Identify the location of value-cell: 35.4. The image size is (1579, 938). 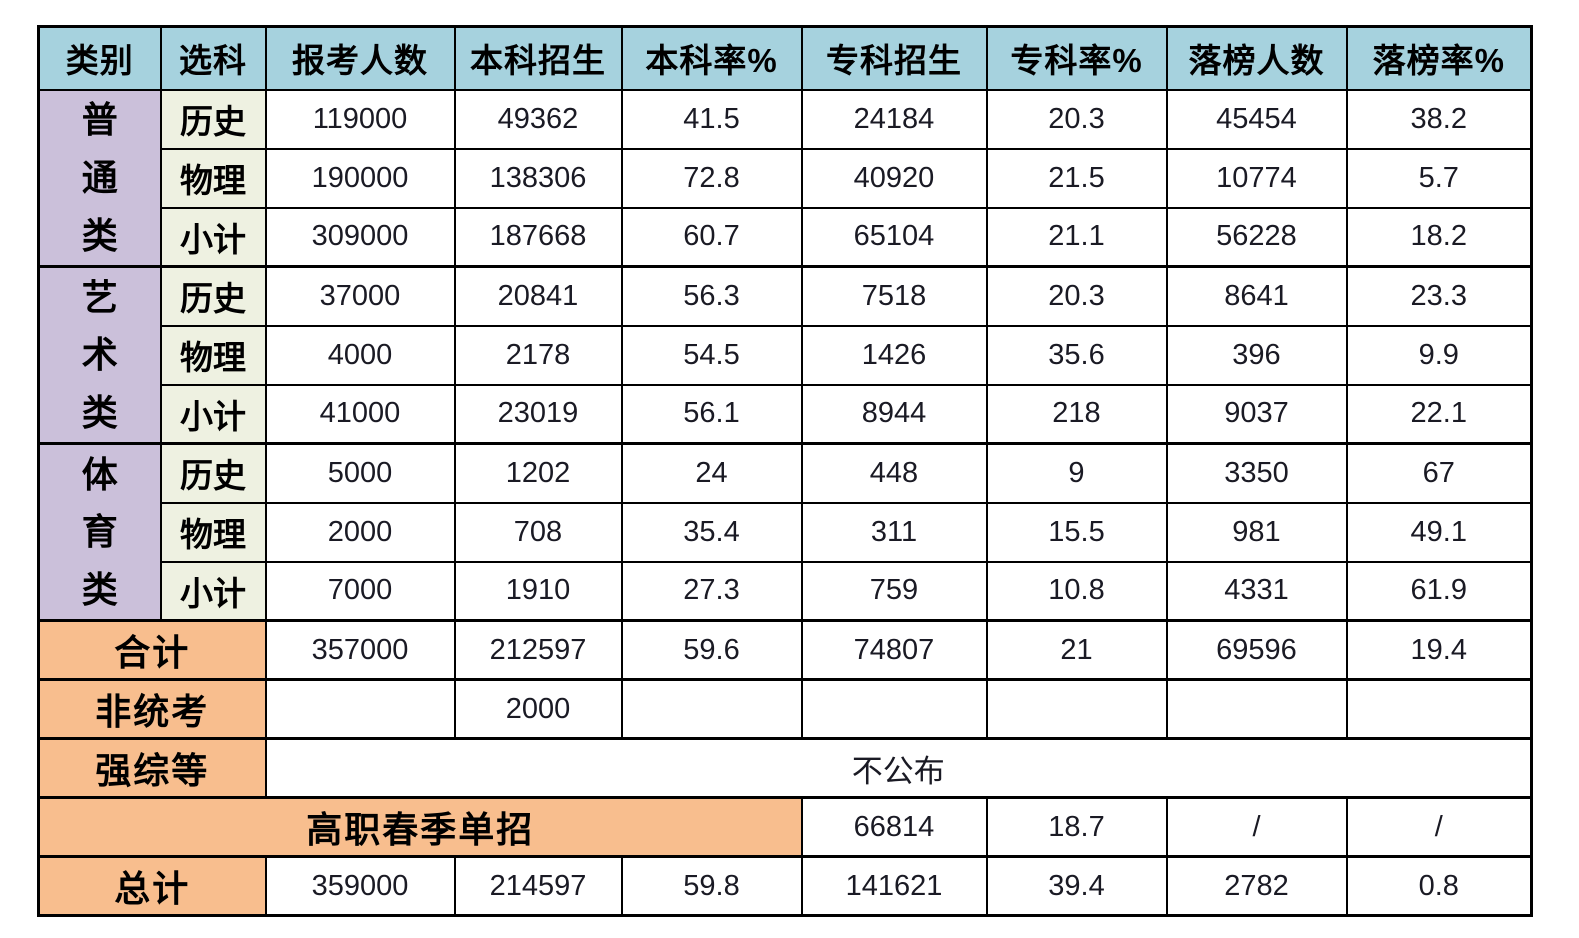
(711, 532).